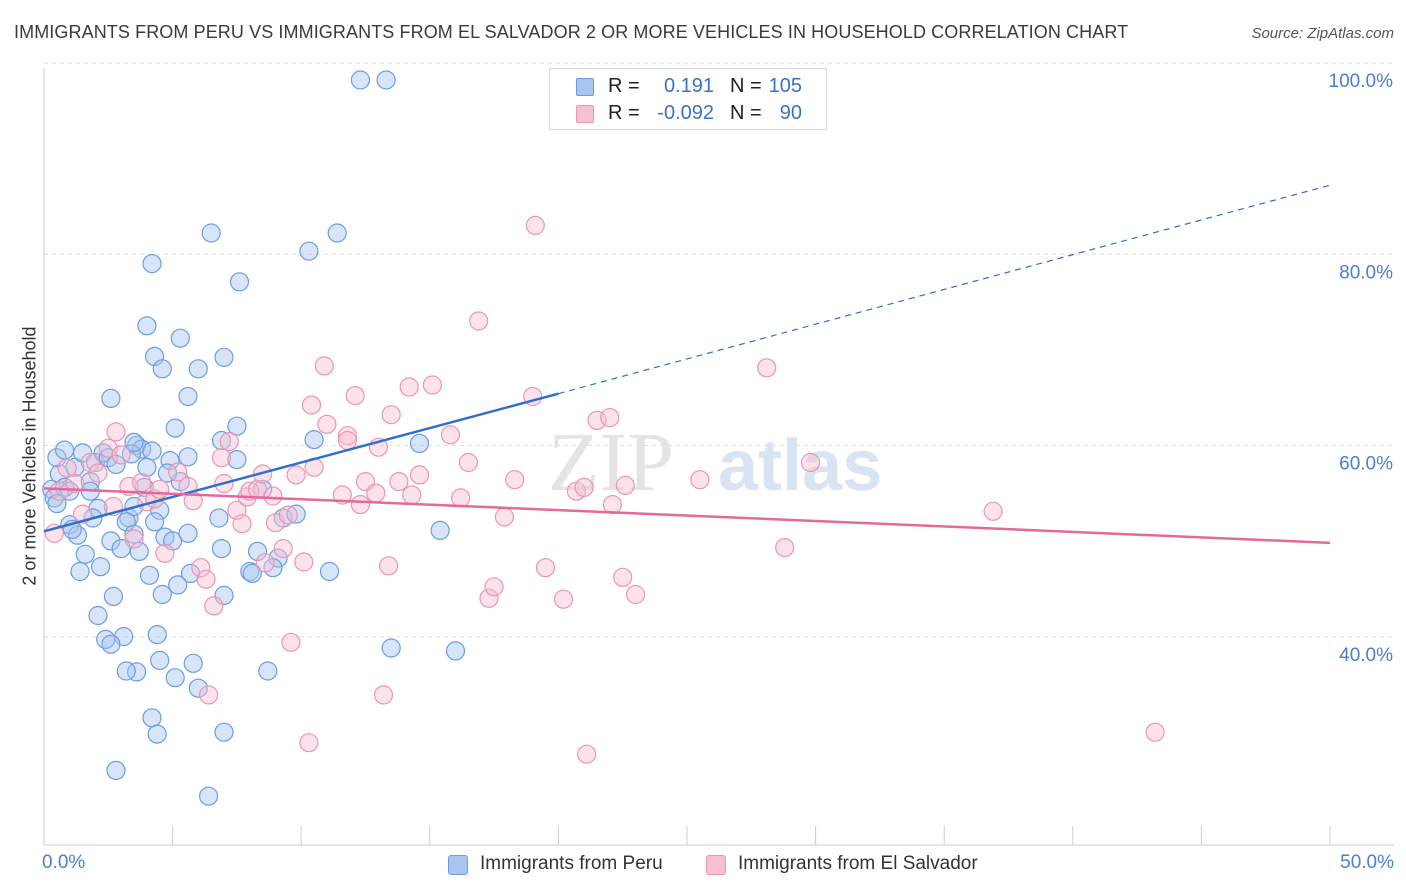 The height and width of the screenshot is (892, 1406). I want to click on stats-row-peru: R = 0.191 N = 105, so click(688, 87).